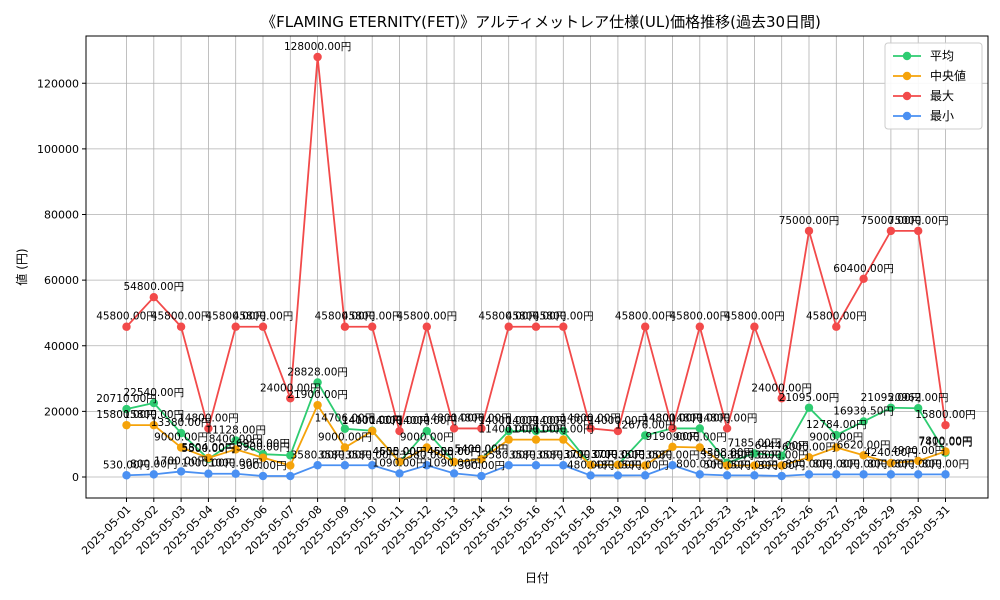  What do you see at coordinates (942, 116) in the screenshot?
I see `legend-entry: 最小` at bounding box center [942, 116].